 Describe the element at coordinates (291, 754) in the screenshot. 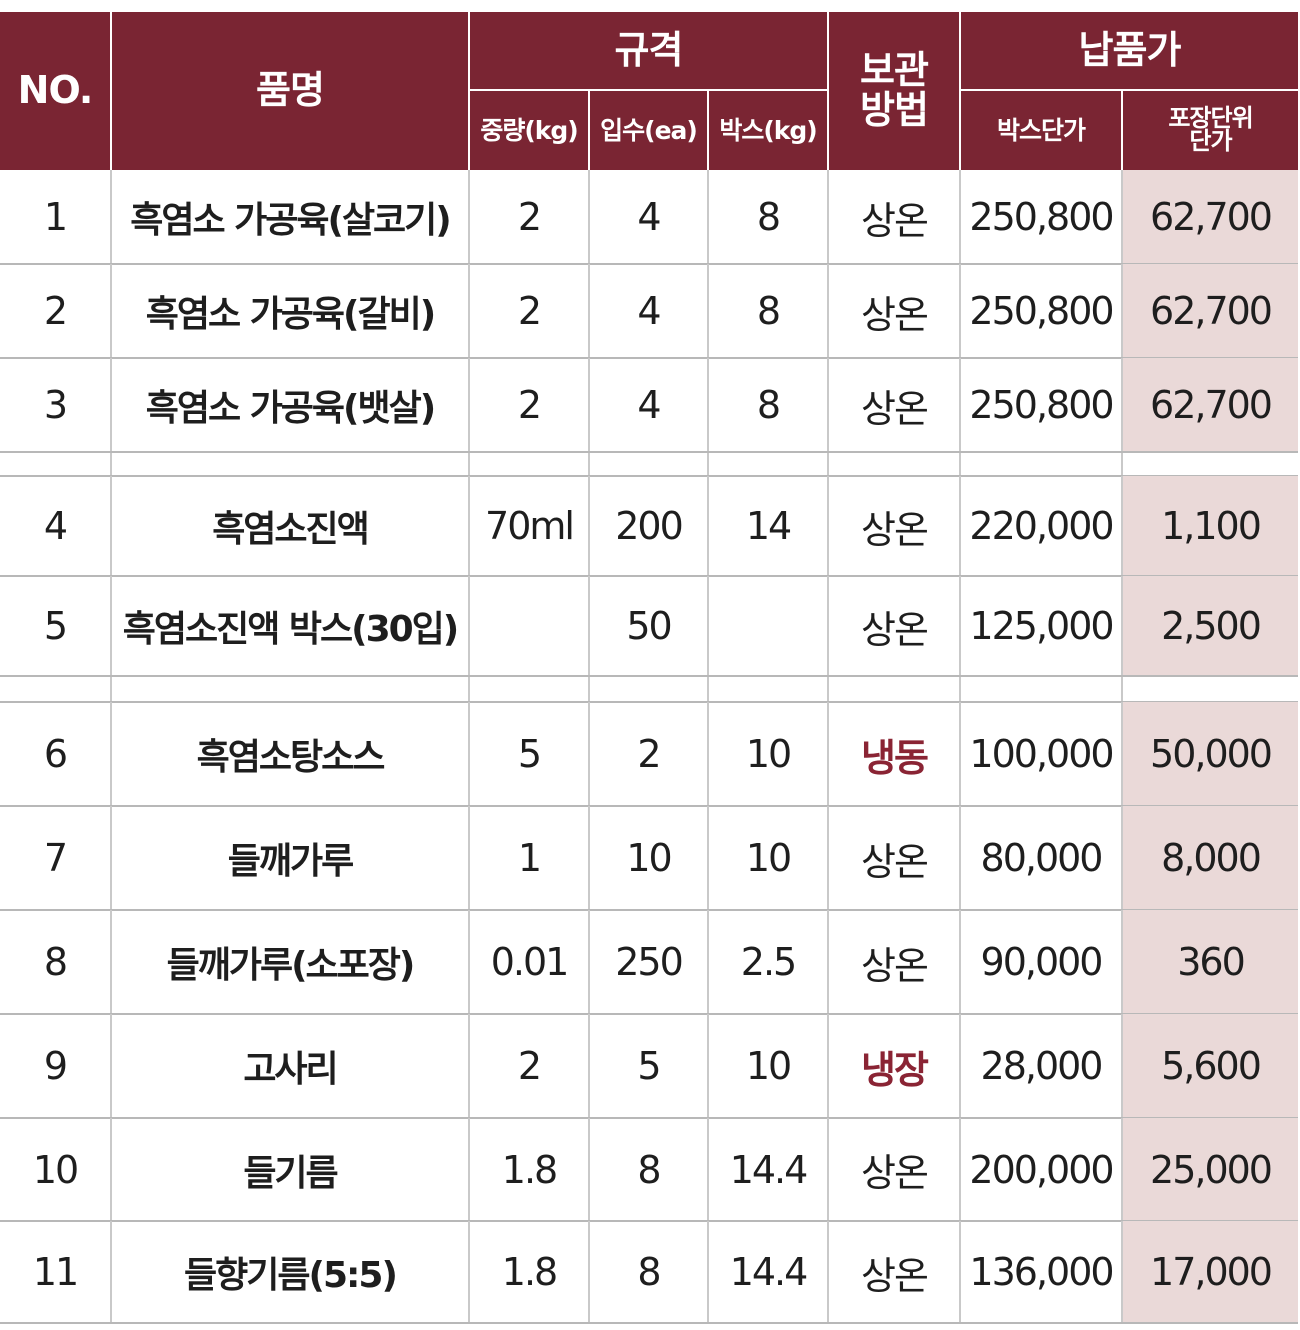

I see `cell-name: 흑염소탕소스` at that location.